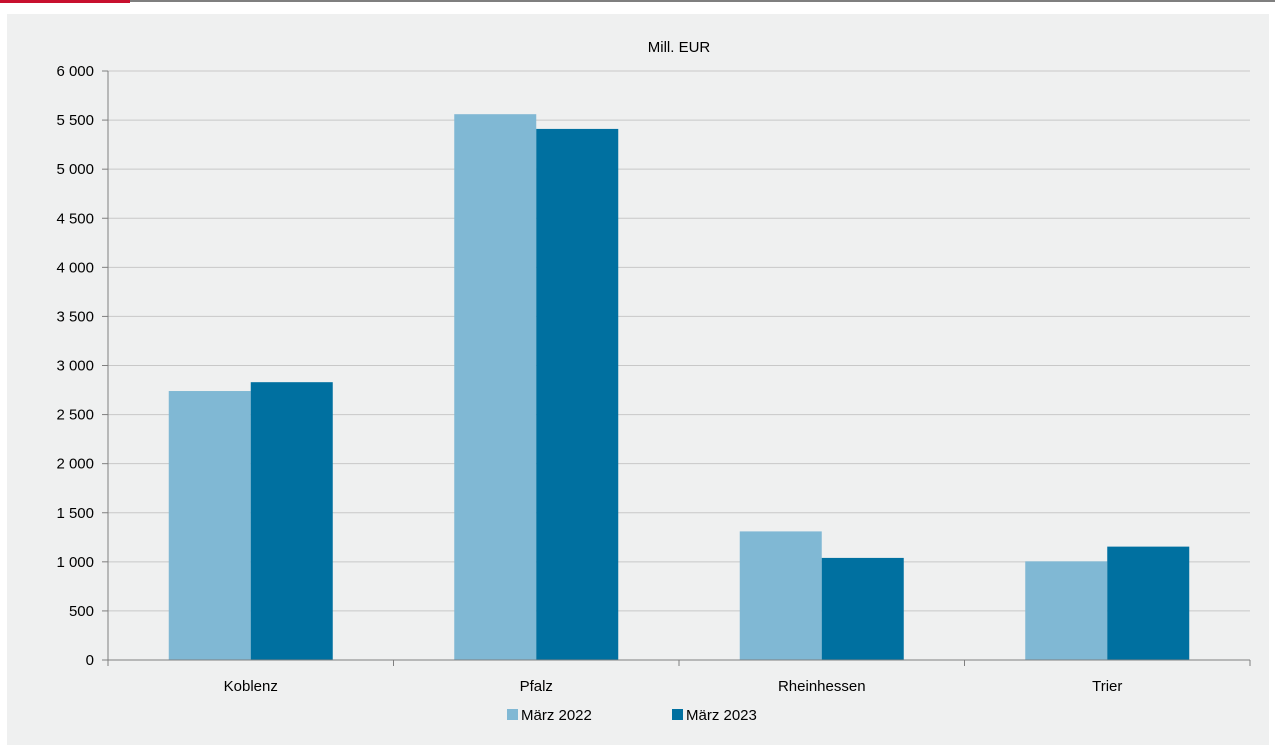 Image resolution: width=1275 pixels, height=747 pixels. I want to click on y-tick-label: 2 000, so click(75, 464).